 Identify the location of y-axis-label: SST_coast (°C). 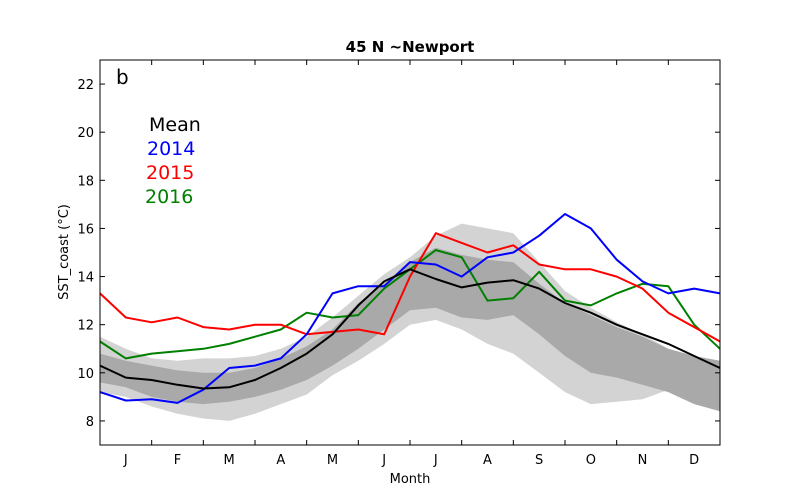
(64, 252).